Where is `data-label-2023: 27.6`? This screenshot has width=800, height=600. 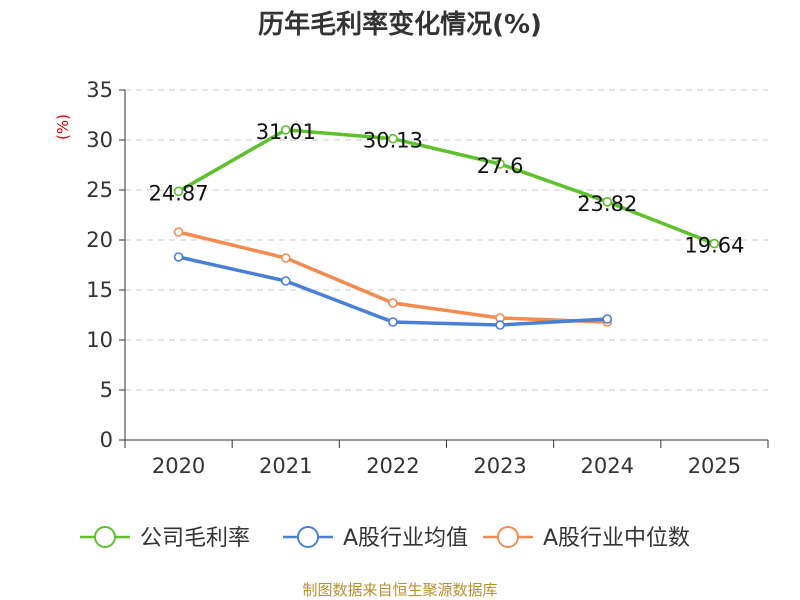 data-label-2023: 27.6 is located at coordinates (500, 166).